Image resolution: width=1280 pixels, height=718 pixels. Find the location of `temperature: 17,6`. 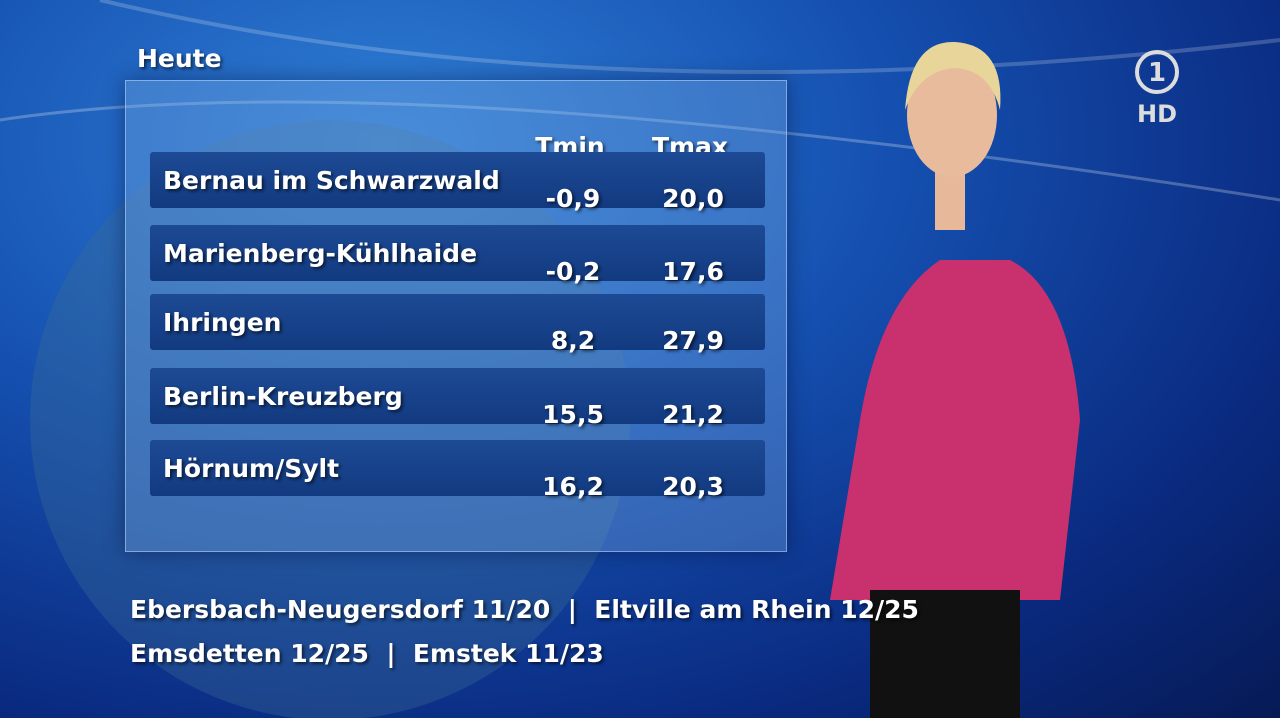

temperature: 17,6 is located at coordinates (693, 271).